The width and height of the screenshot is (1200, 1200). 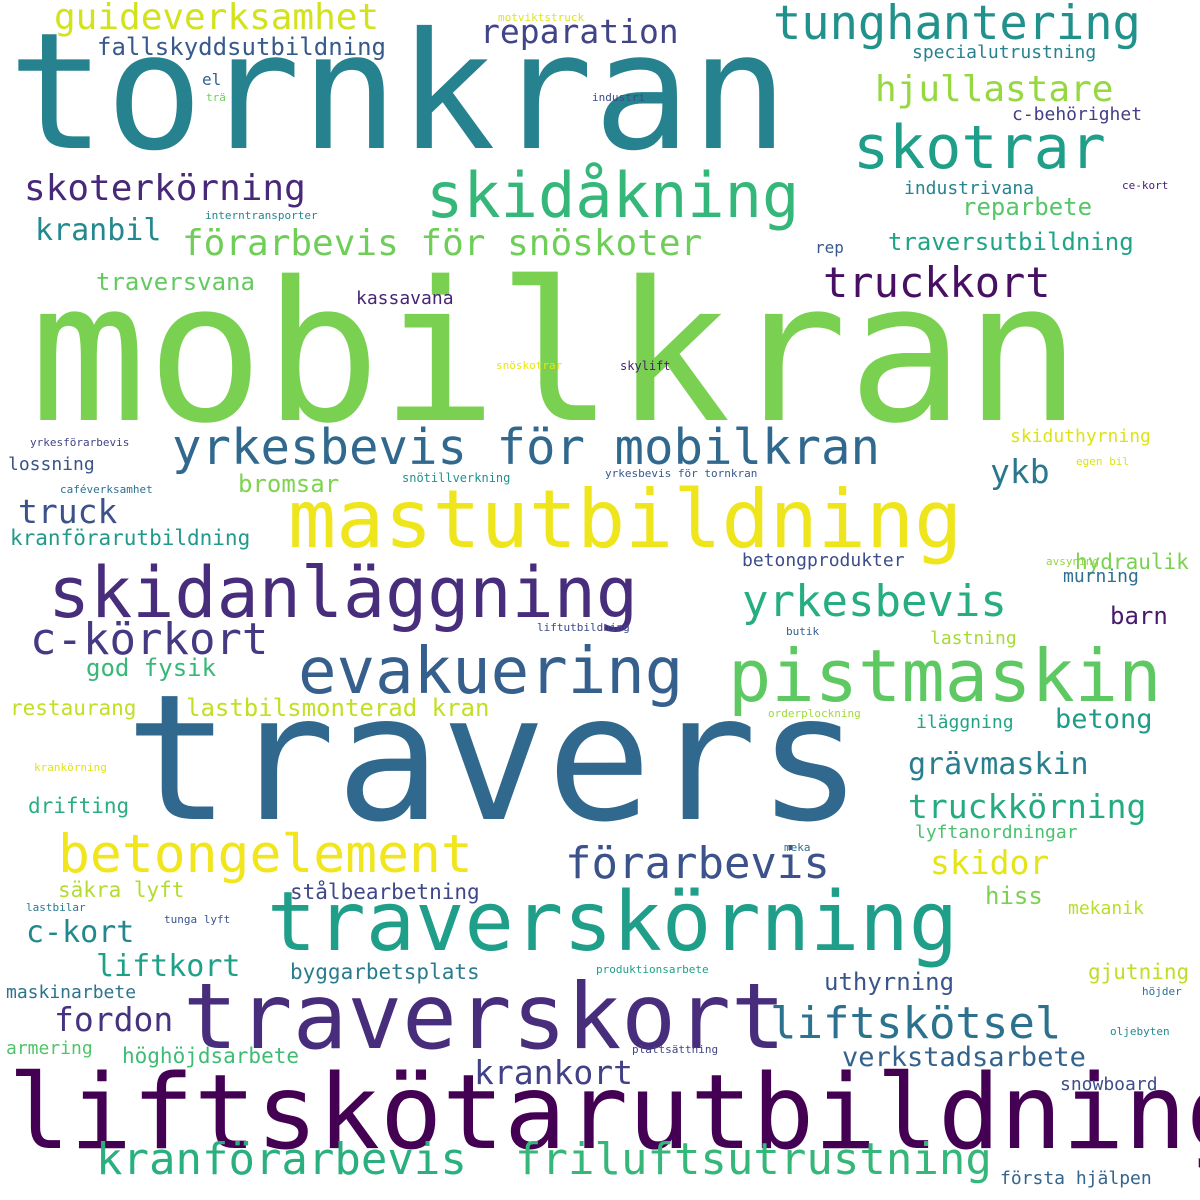 I want to click on word: förarbevis för snöskoter, so click(x=442, y=243).